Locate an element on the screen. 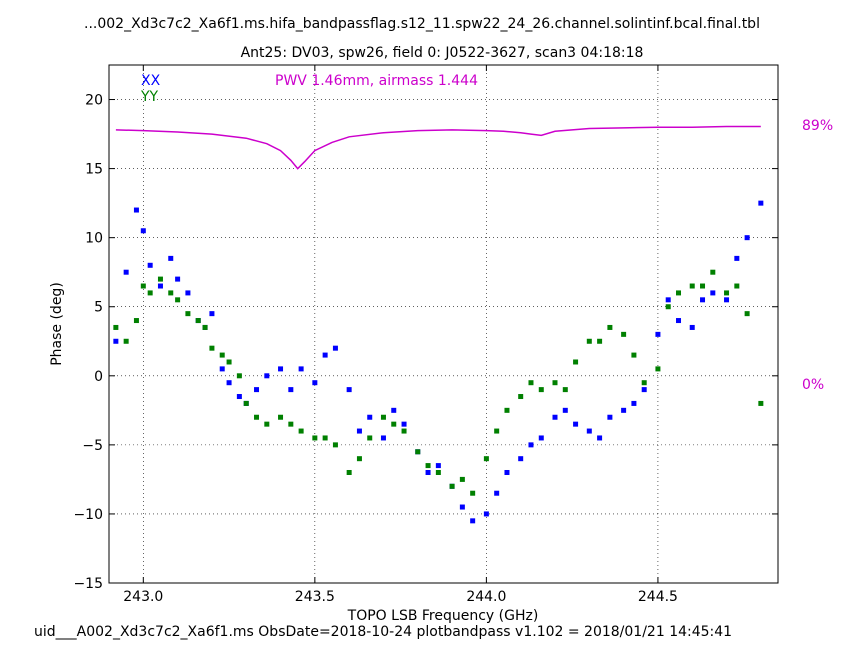 This screenshot has width=864, height=648. right-axis-label-0: 0% is located at coordinates (813, 385).